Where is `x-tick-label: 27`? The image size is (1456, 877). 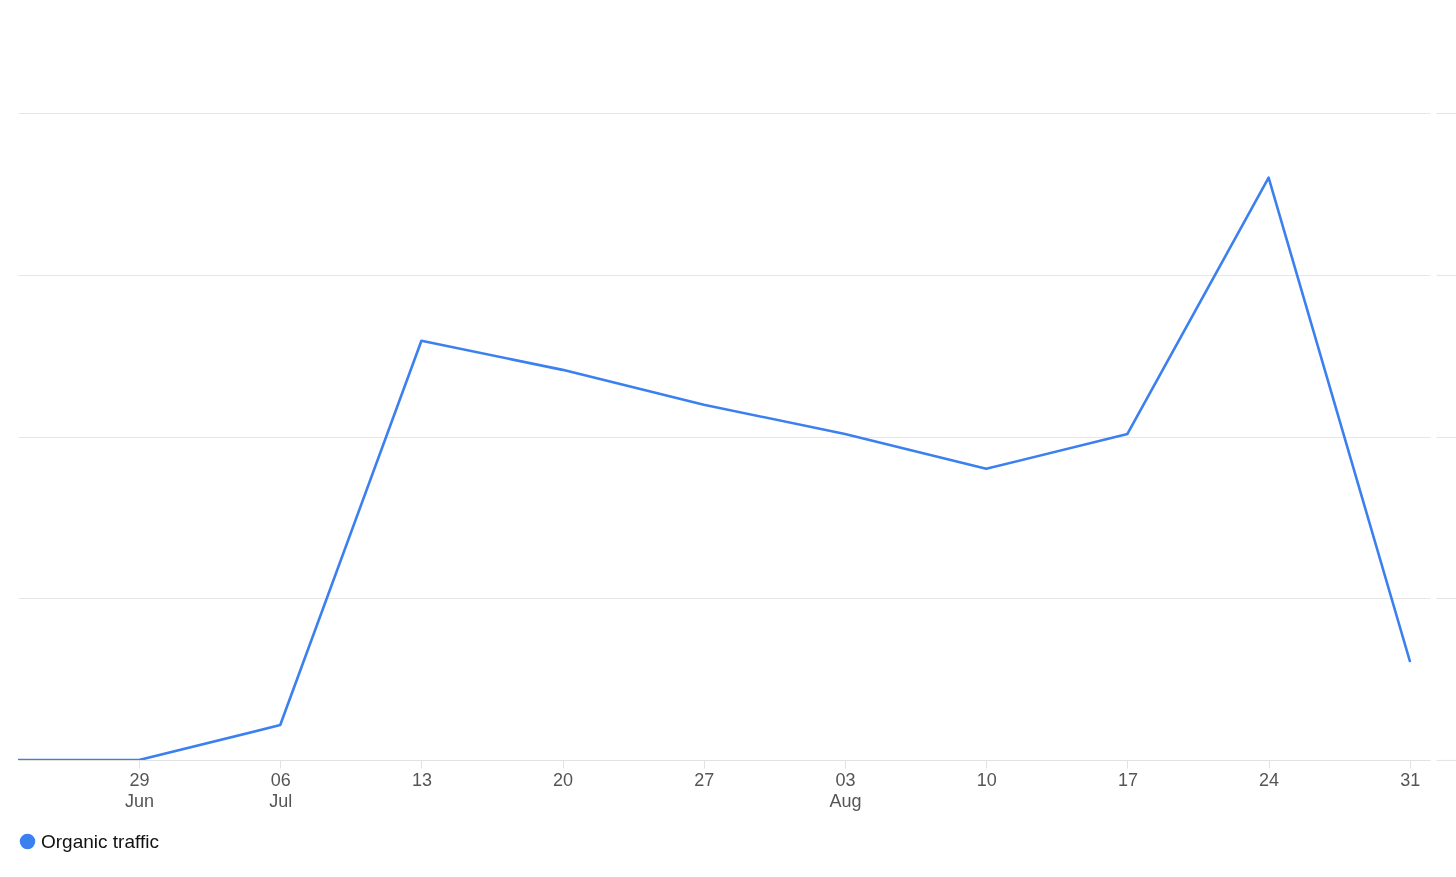
x-tick-label: 27 is located at coordinates (704, 779).